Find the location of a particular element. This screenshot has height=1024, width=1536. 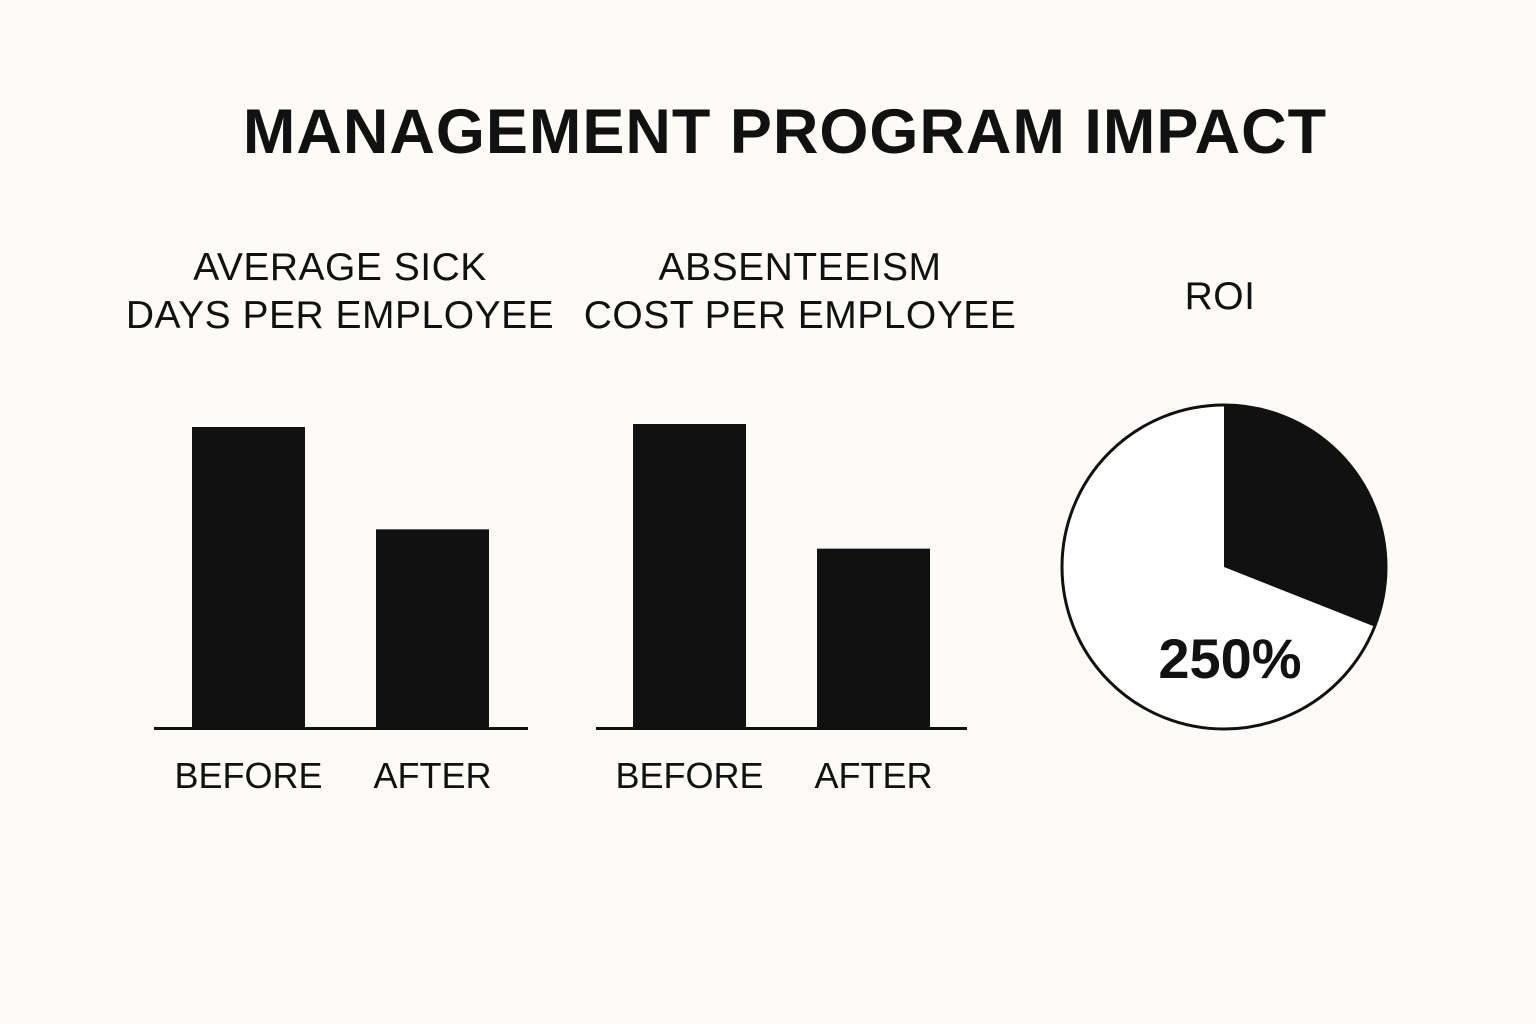

main-title: MANAGEMENT PROGRAM IMPACT is located at coordinates (785, 132).